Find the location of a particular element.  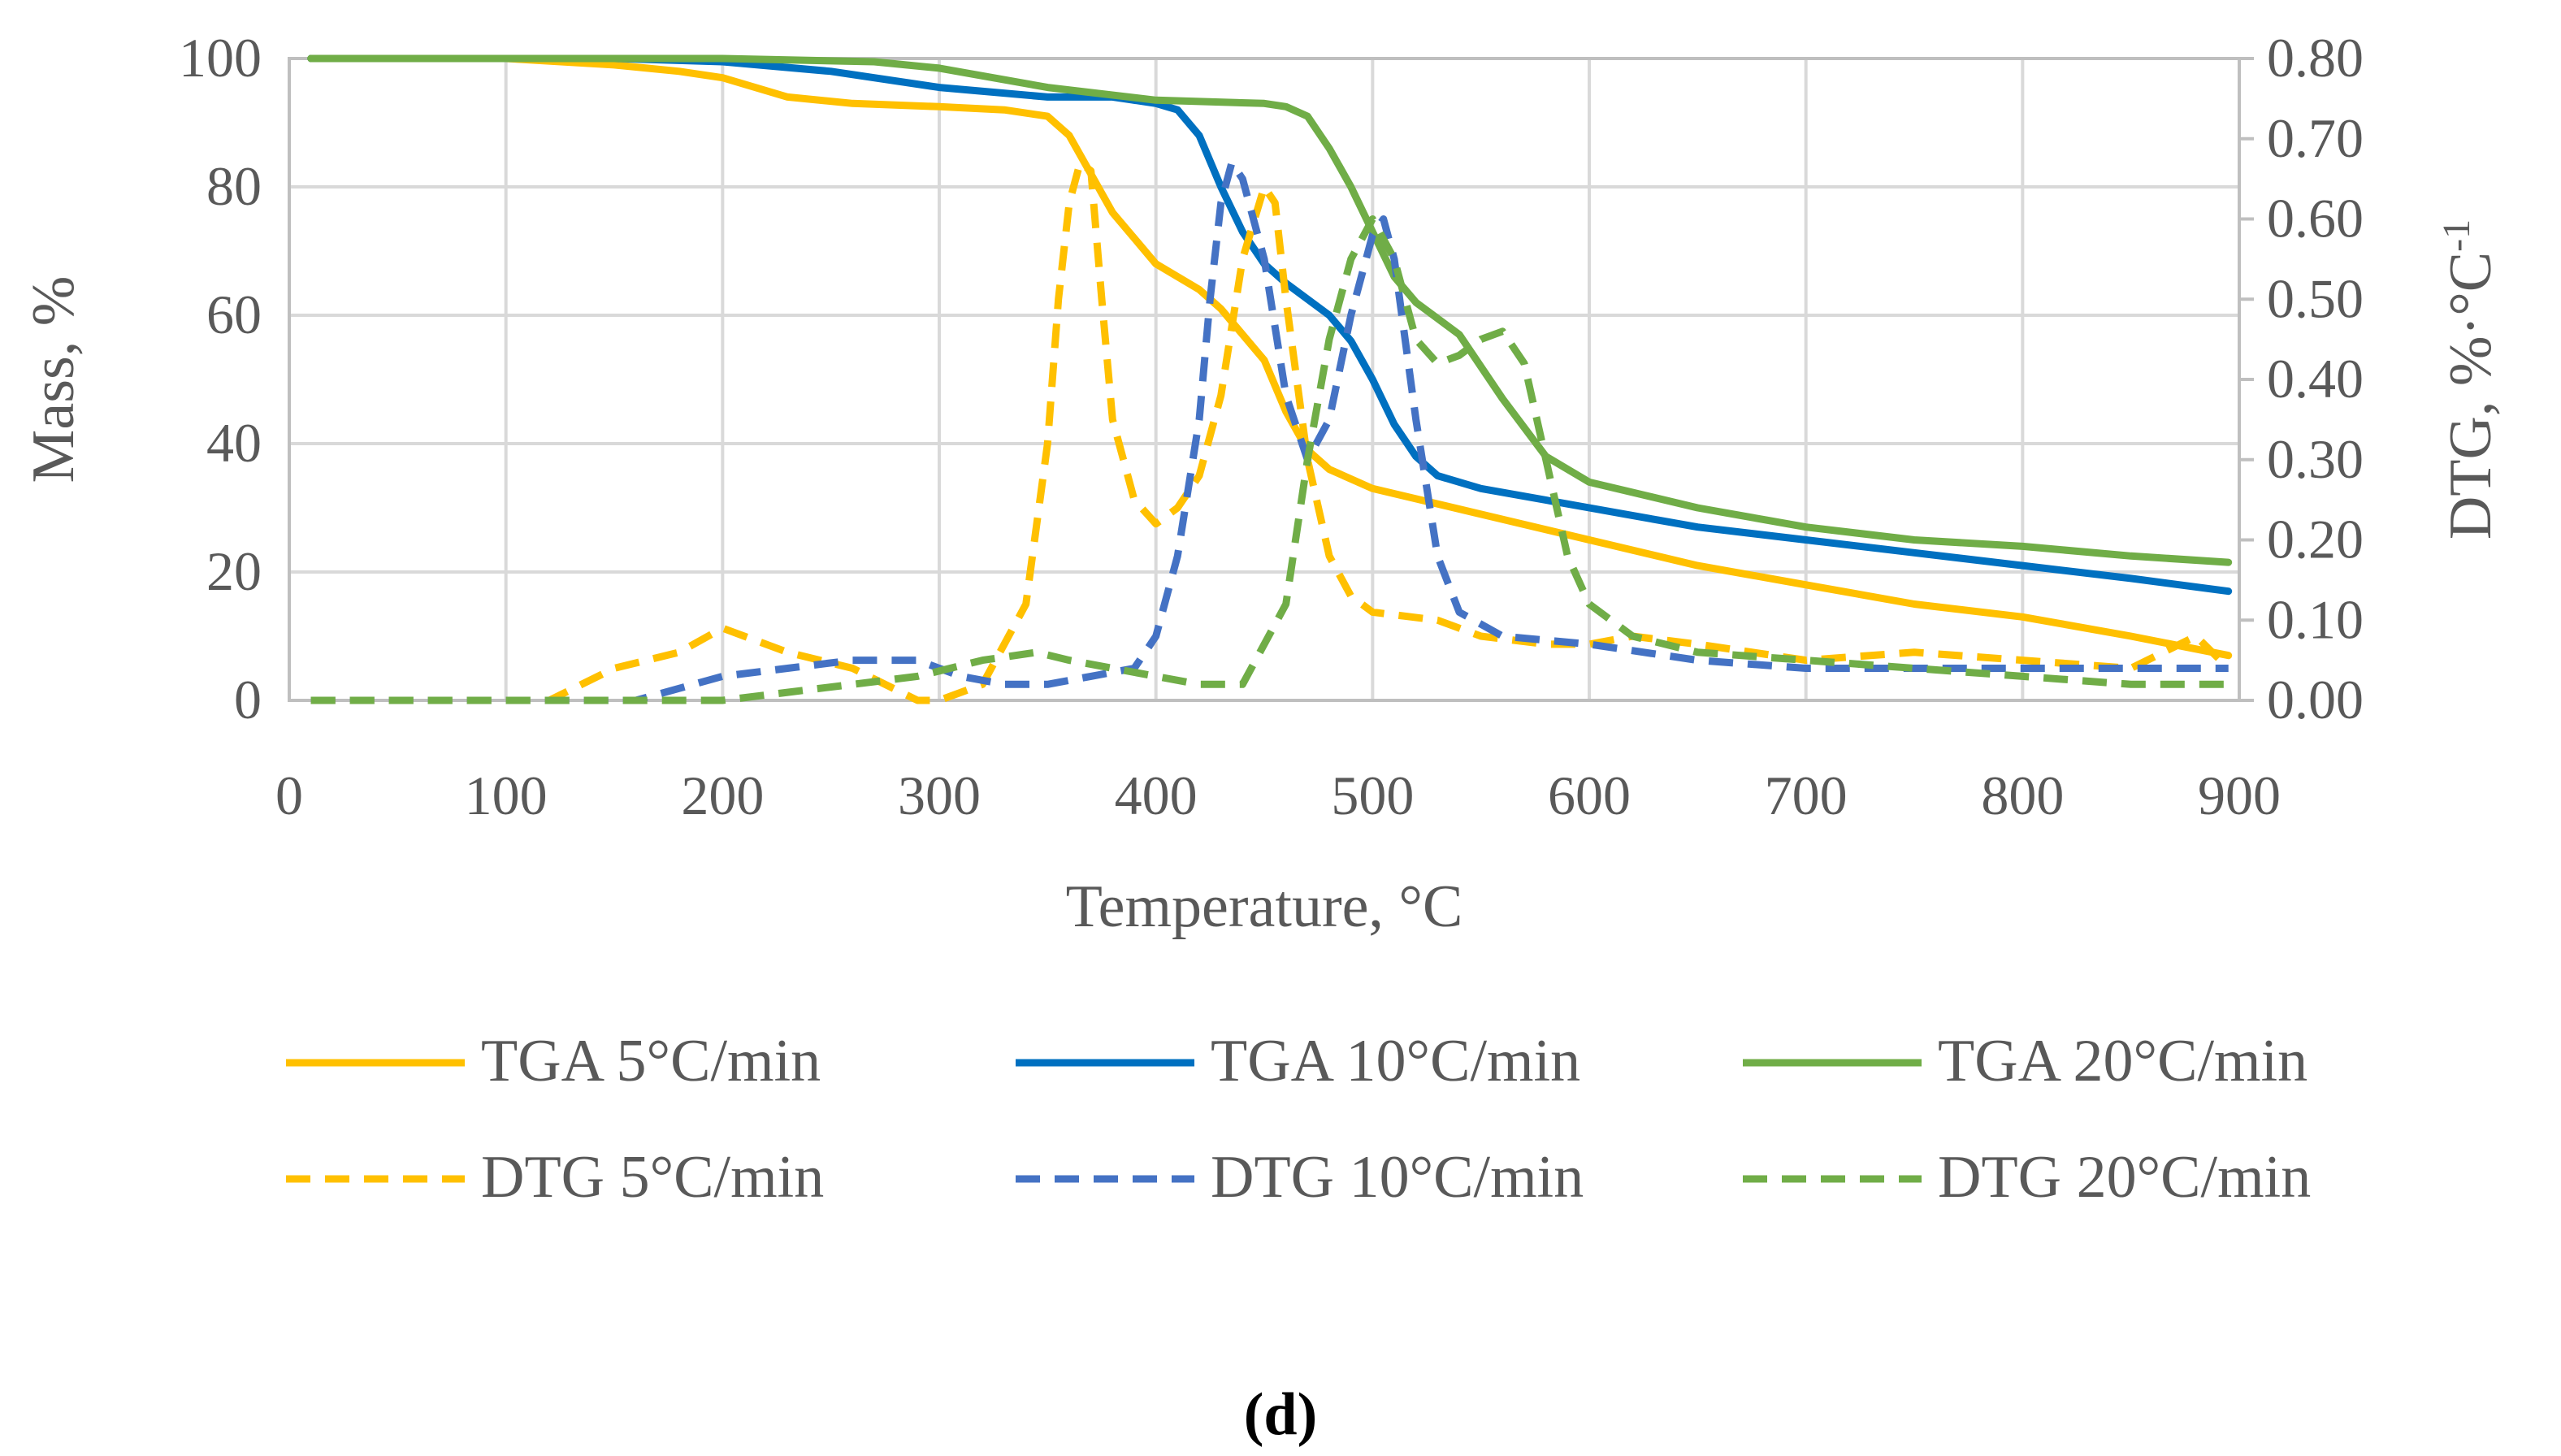

y2-tick-label: 0.50 is located at coordinates (2315, 298).